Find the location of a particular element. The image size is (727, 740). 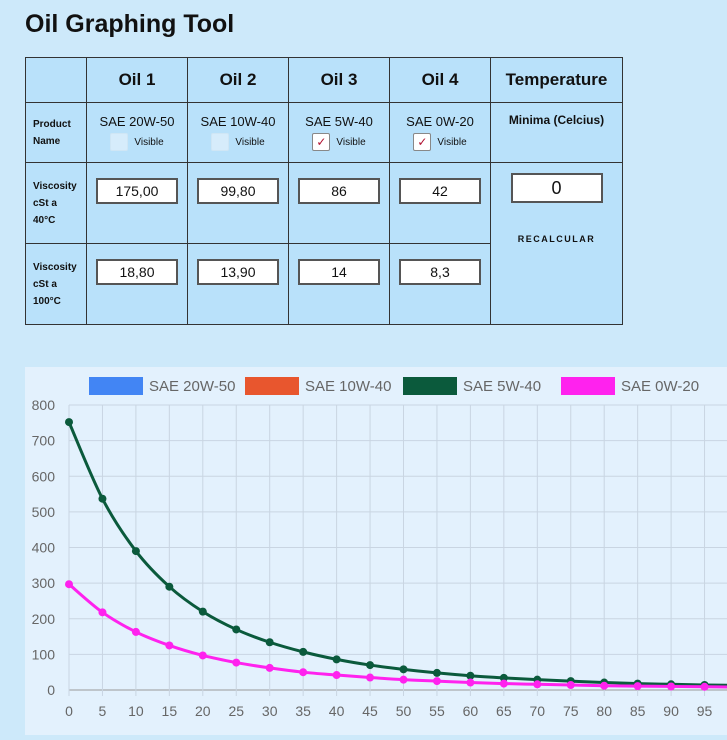

visc40-input-oil-2: 99,80 is located at coordinates (238, 191).